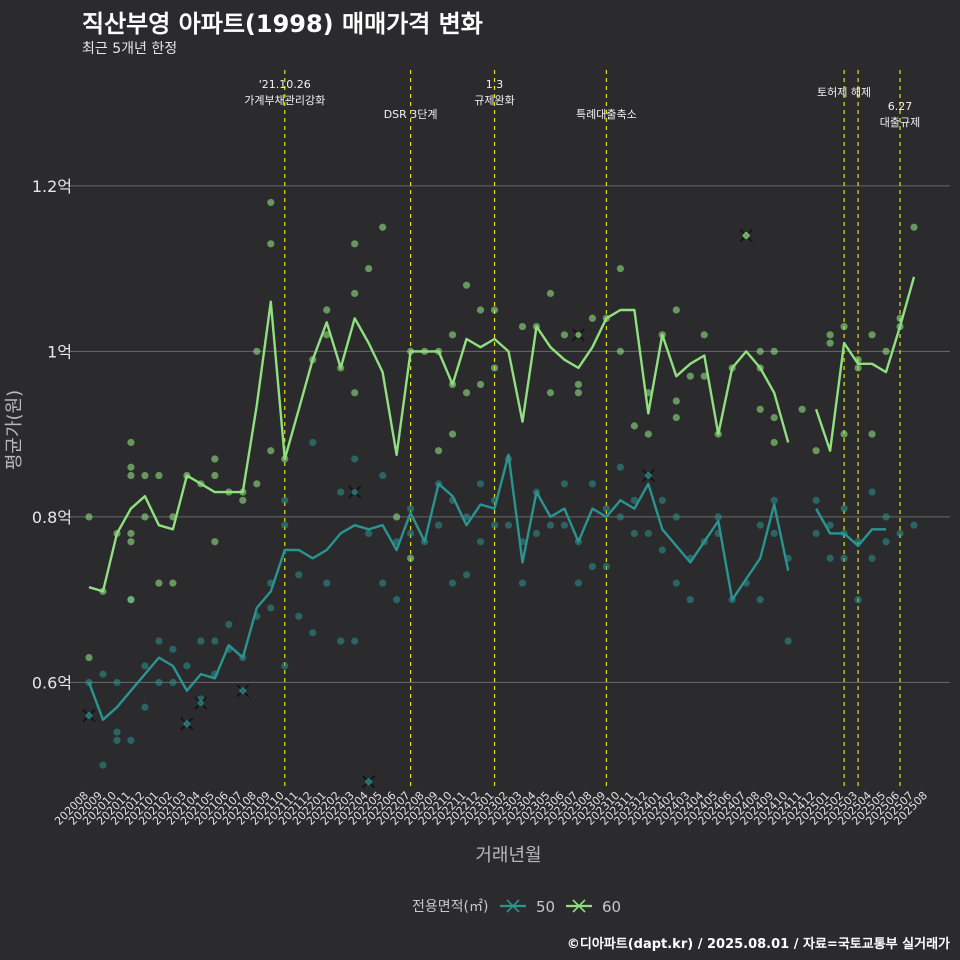 Image resolution: width=960 pixels, height=960 pixels. I want to click on event-label: DSR 3단계, so click(411, 114).